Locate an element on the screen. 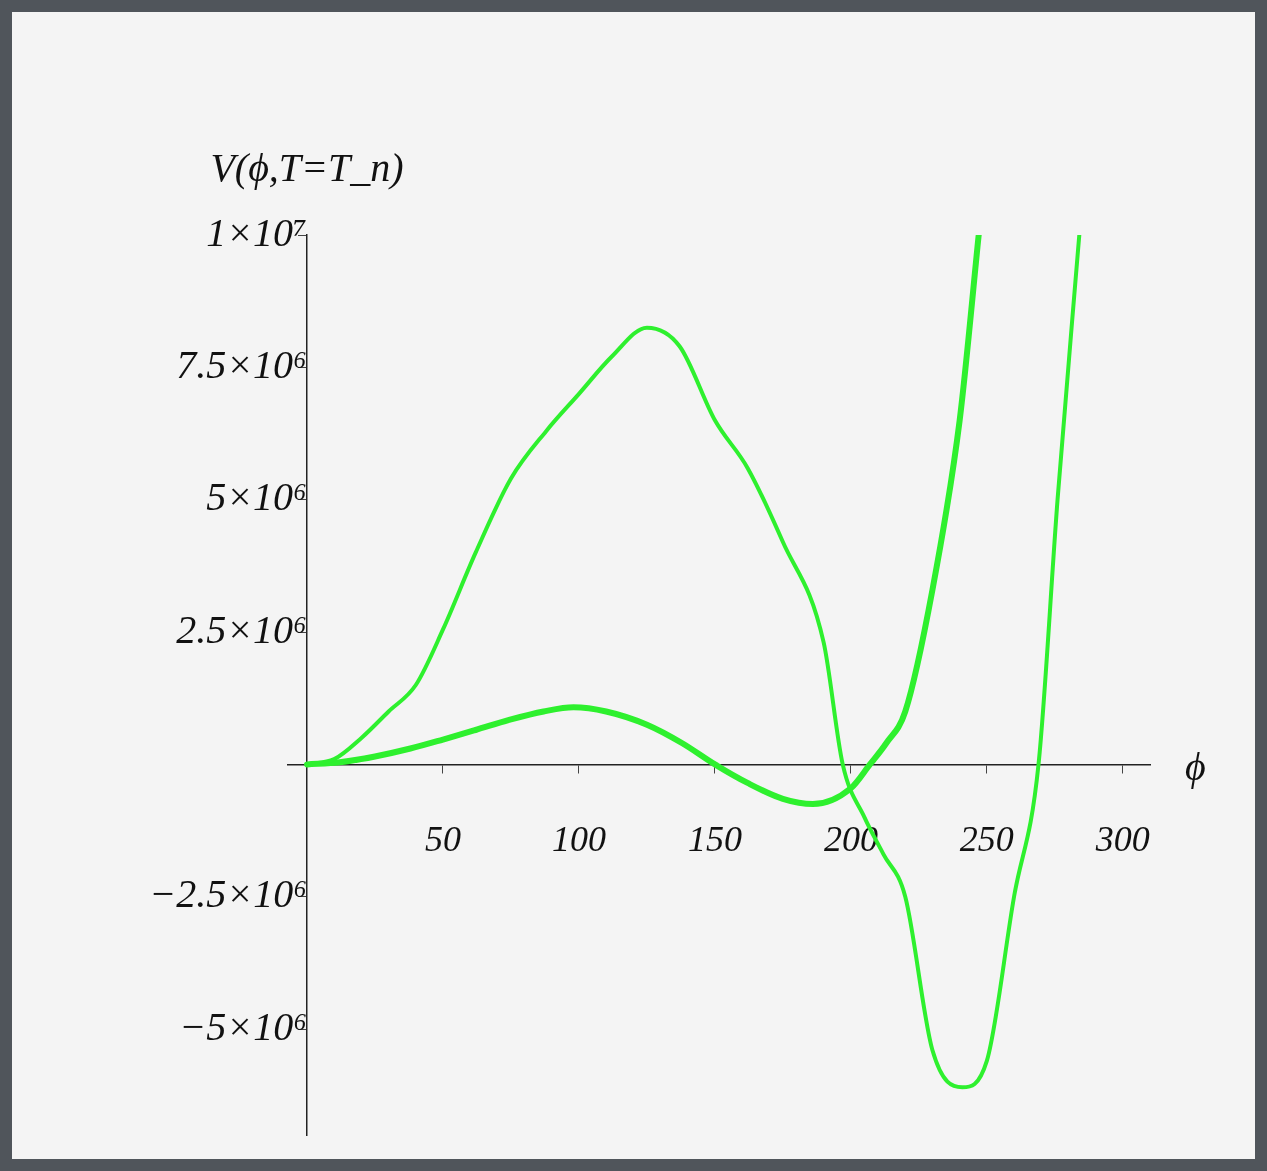  y-tick-label: 1×10⁷ is located at coordinates (257, 232).